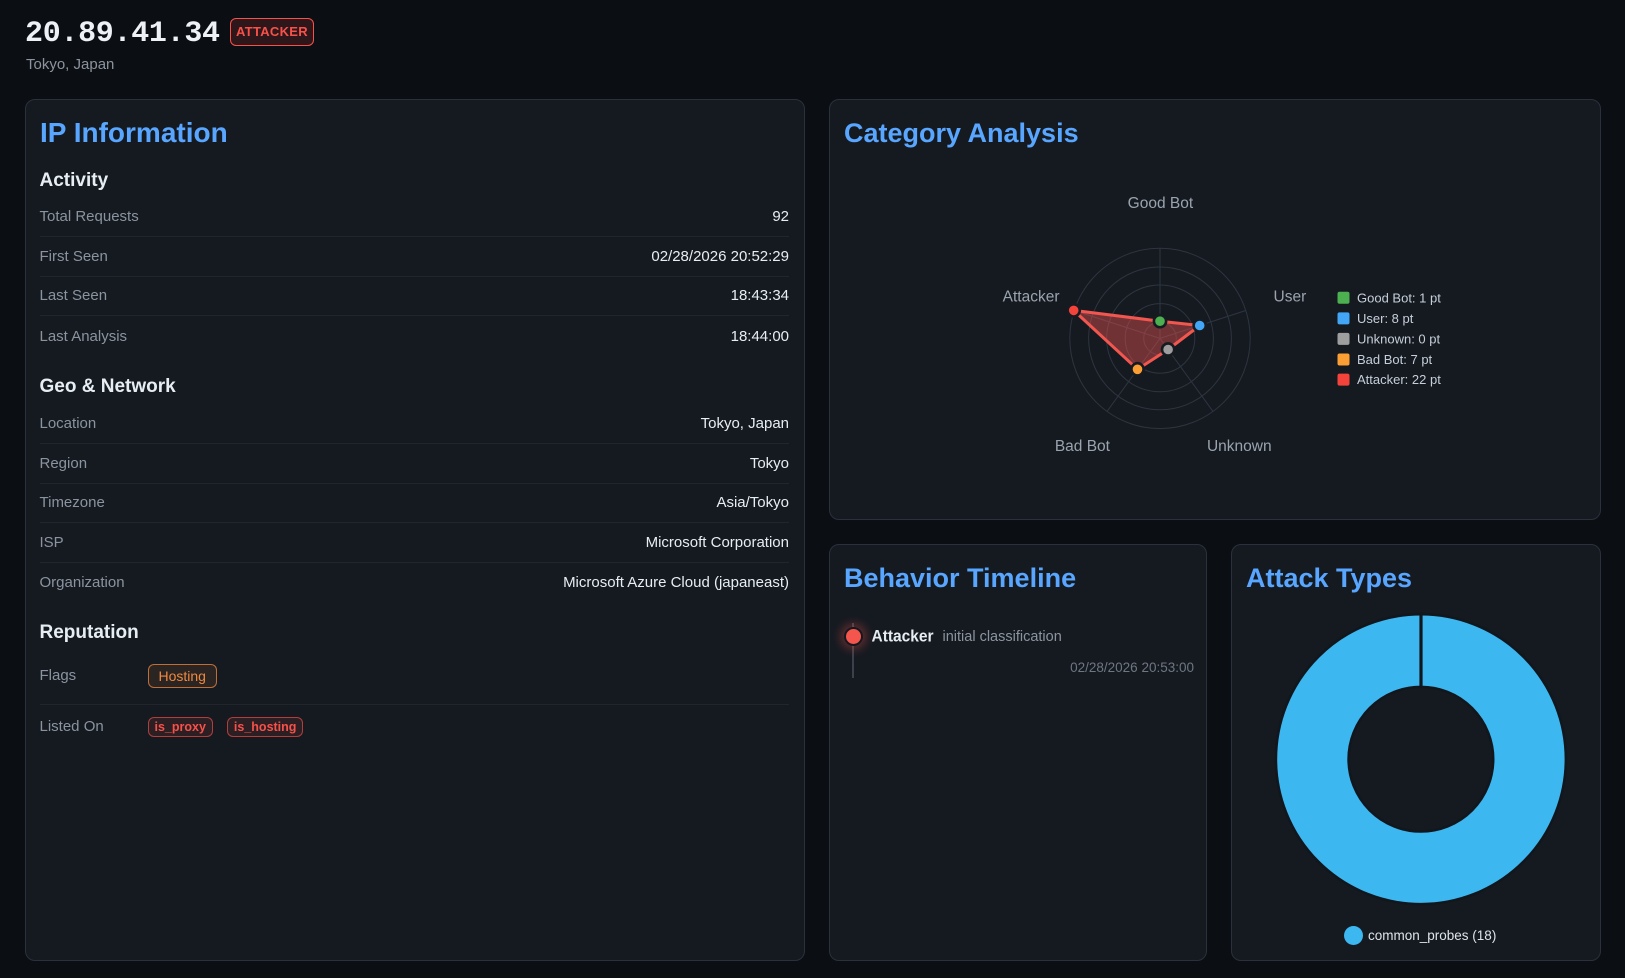 This screenshot has height=978, width=1625. What do you see at coordinates (1161, 203) in the screenshot?
I see `svg-text: Good Bot` at bounding box center [1161, 203].